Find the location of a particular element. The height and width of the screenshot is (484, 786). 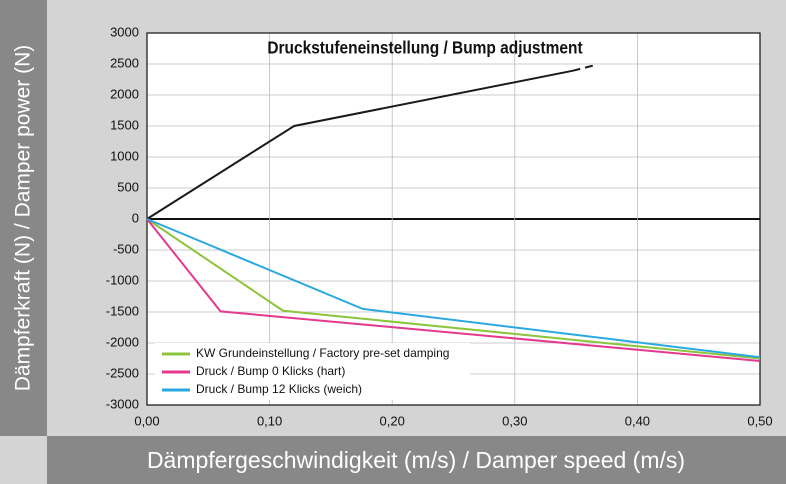

x-band is located at coordinates (416, 460).